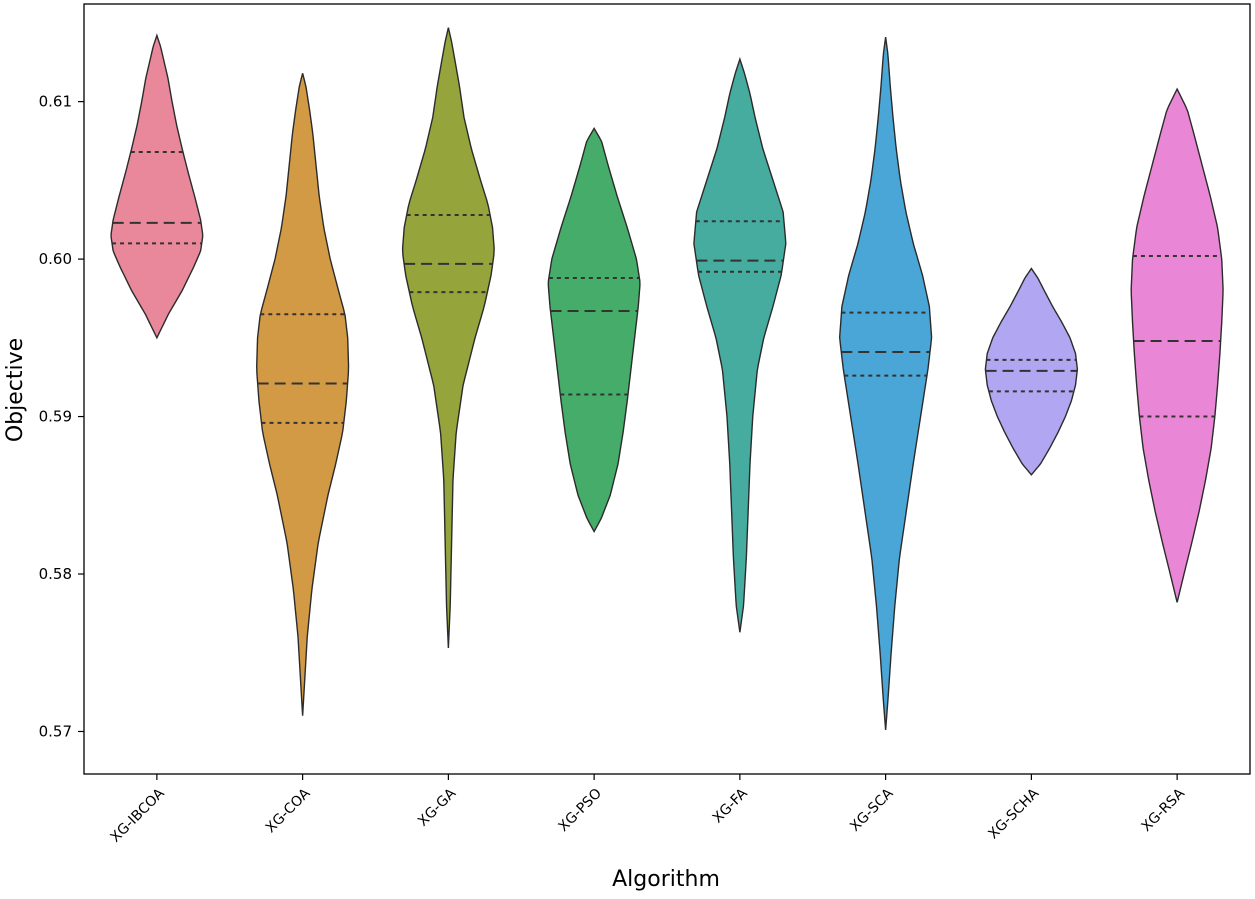  What do you see at coordinates (55, 731) in the screenshot?
I see `y-tick-label: 0.57` at bounding box center [55, 731].